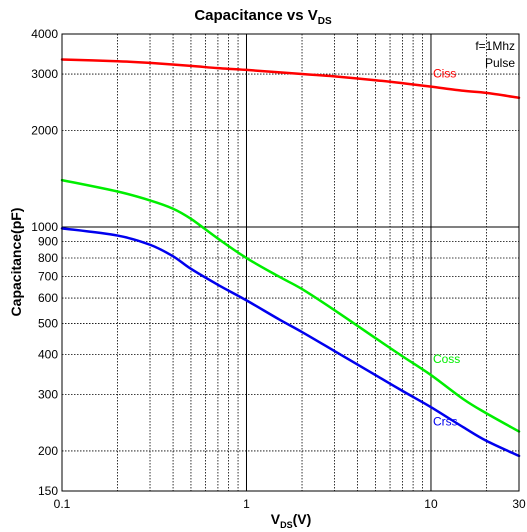 Image resolution: width=527 pixels, height=532 pixels. I want to click on x-tick-label: 1, so click(246, 504).